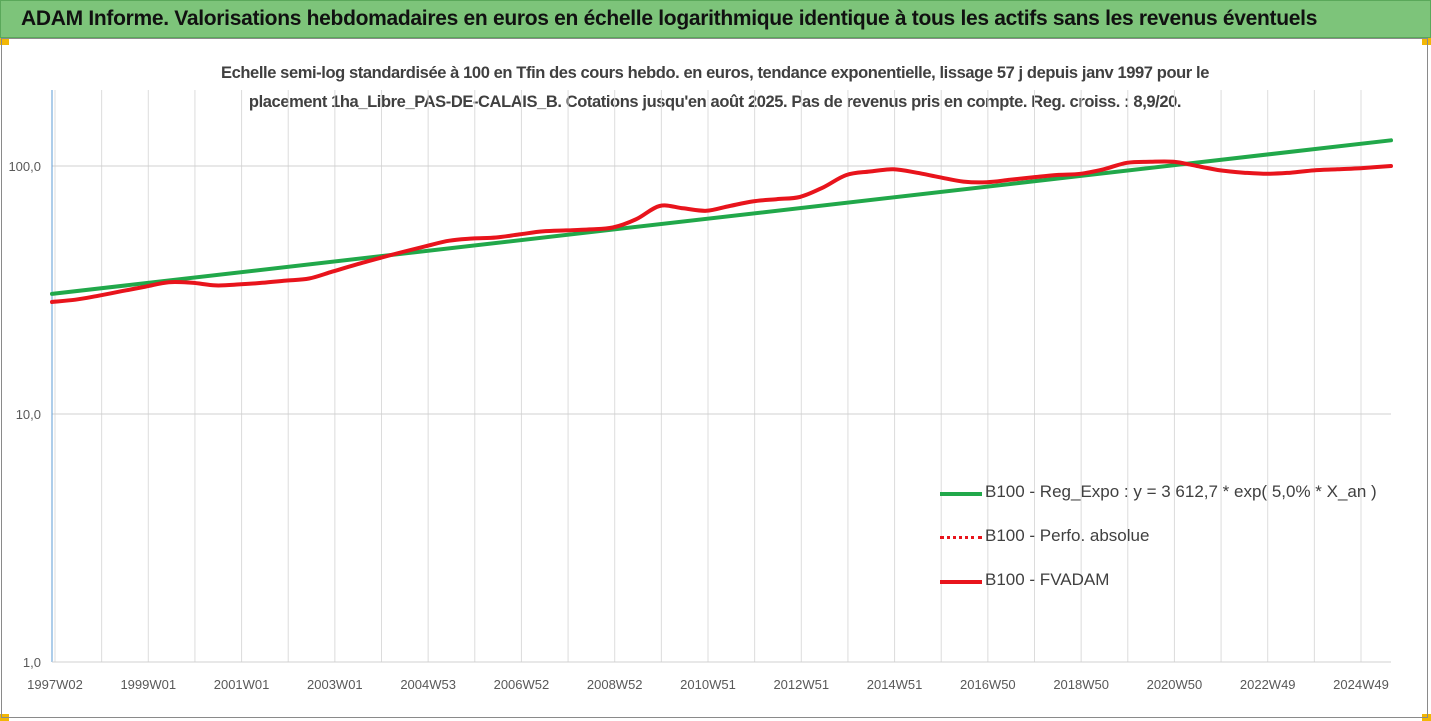 The width and height of the screenshot is (1431, 721). Describe the element at coordinates (1361, 684) in the screenshot. I see `x-tick-label: 2024W49` at that location.